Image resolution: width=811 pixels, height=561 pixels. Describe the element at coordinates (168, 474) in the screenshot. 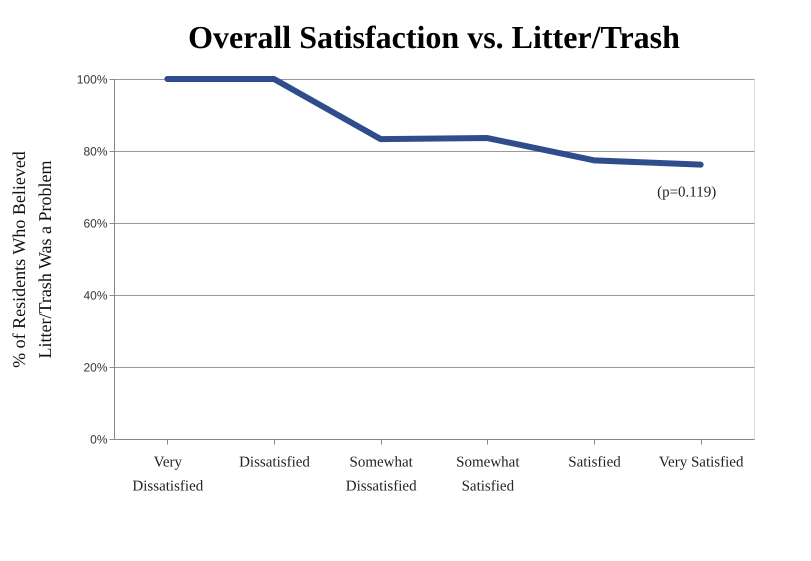

I see `x-tick-label: Very Dissatisfied` at that location.